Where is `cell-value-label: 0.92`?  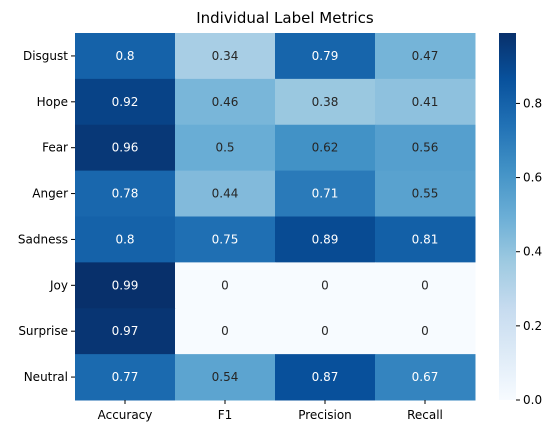 cell-value-label: 0.92 is located at coordinates (125, 102).